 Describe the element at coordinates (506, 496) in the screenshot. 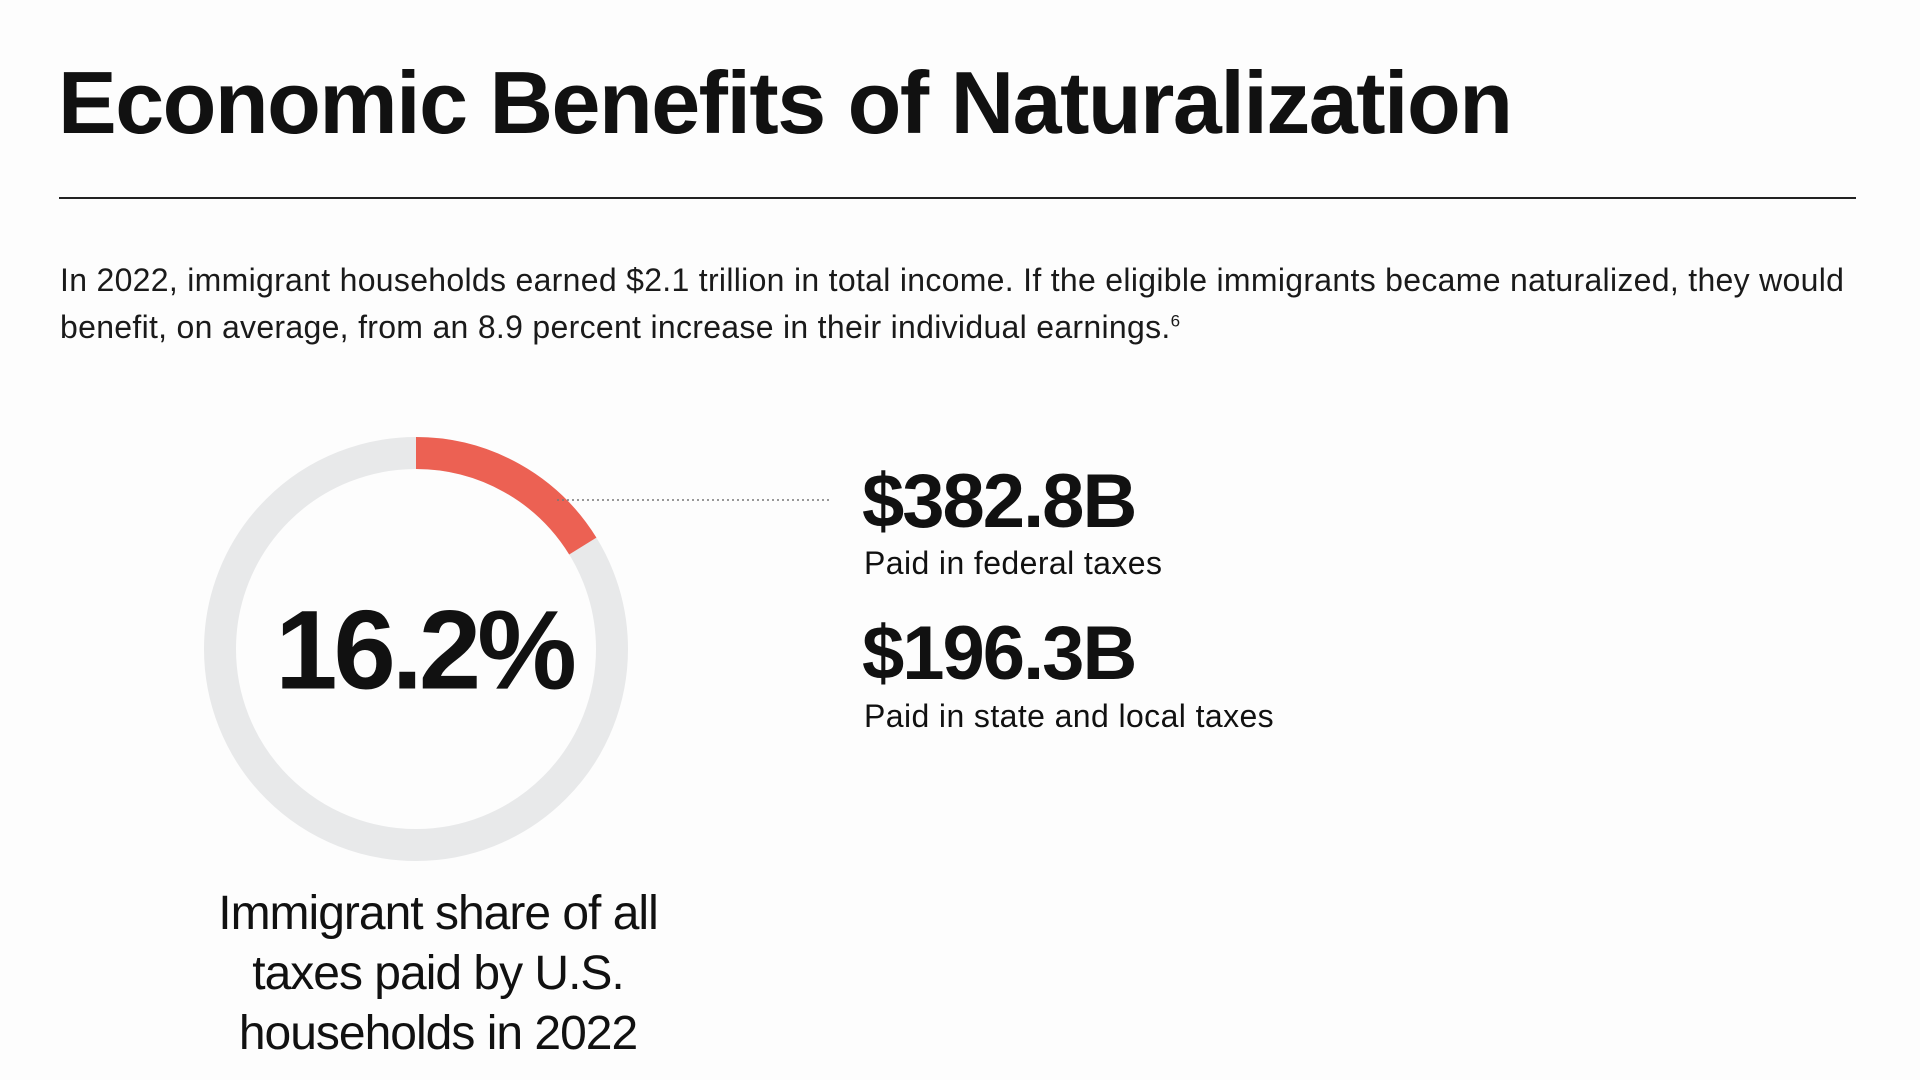

I see `donut-segment` at that location.